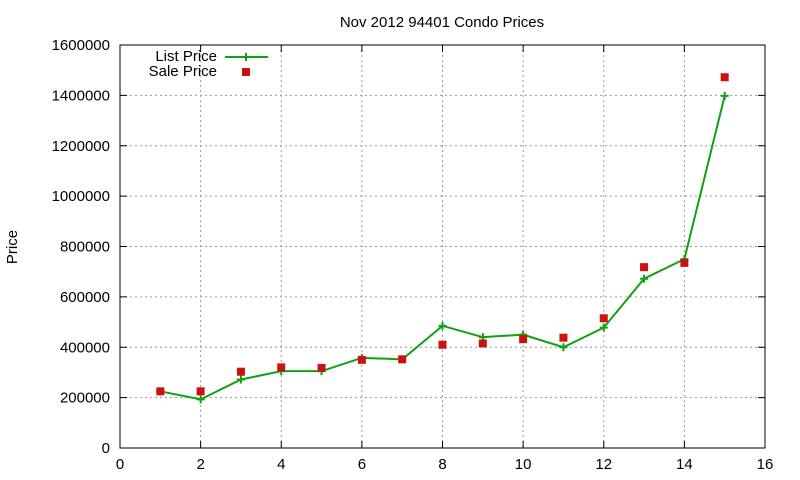  What do you see at coordinates (120, 464) in the screenshot?
I see `x-tick-label: 0` at bounding box center [120, 464].